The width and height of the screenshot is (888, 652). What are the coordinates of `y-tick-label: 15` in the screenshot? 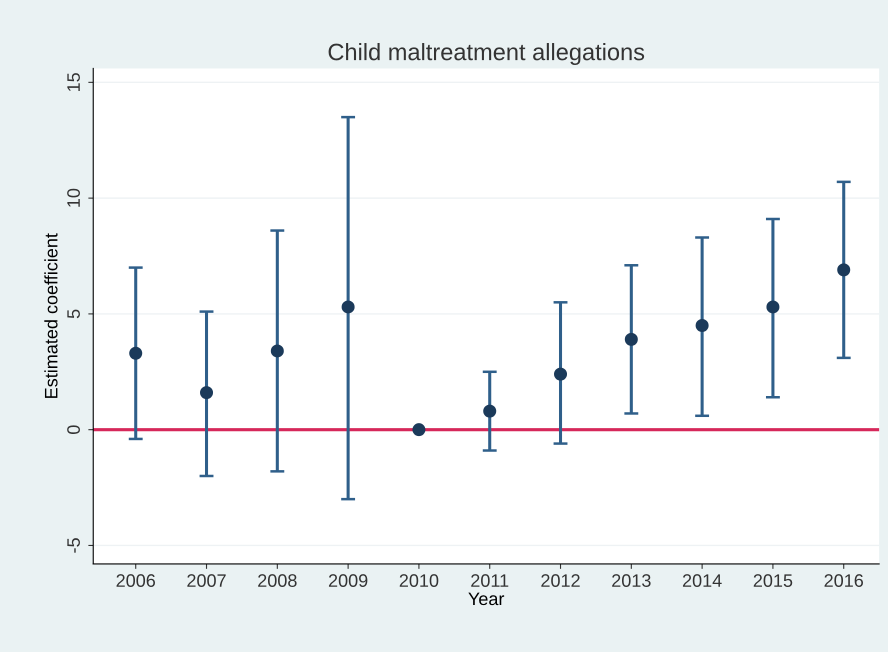 It's located at (73, 82).